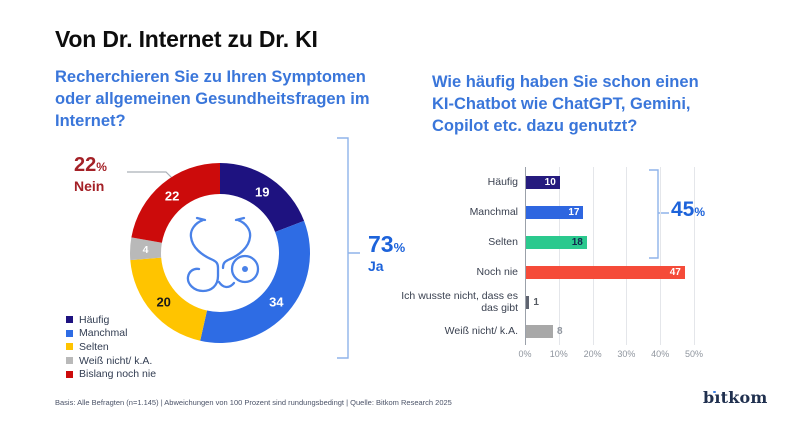  What do you see at coordinates (172, 196) in the screenshot?
I see `donut-segment-value: 22` at bounding box center [172, 196].